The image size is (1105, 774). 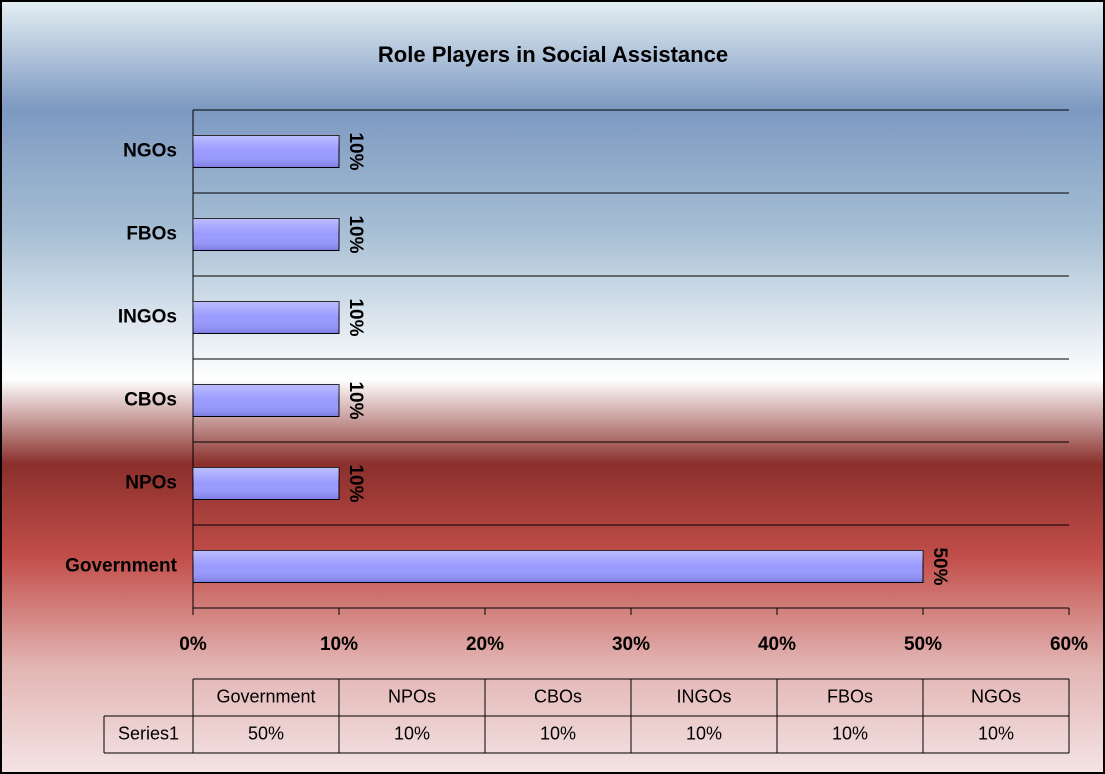 I want to click on table-header: NPOs, so click(x=412, y=696).